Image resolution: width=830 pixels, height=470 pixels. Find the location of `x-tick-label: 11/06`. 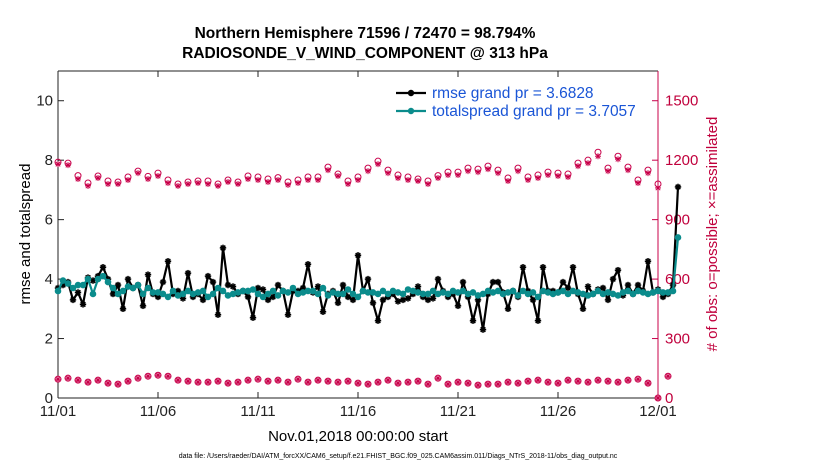

x-tick-label: 11/06 is located at coordinates (158, 411).